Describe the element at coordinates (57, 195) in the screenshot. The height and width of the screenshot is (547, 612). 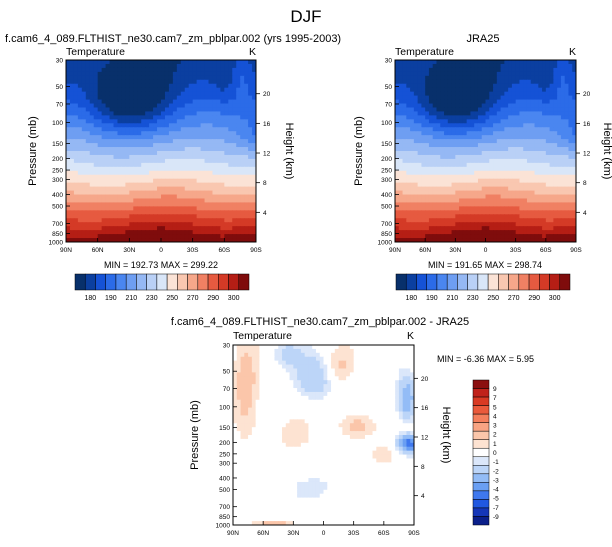
I see `y-tick-label: 400` at that location.